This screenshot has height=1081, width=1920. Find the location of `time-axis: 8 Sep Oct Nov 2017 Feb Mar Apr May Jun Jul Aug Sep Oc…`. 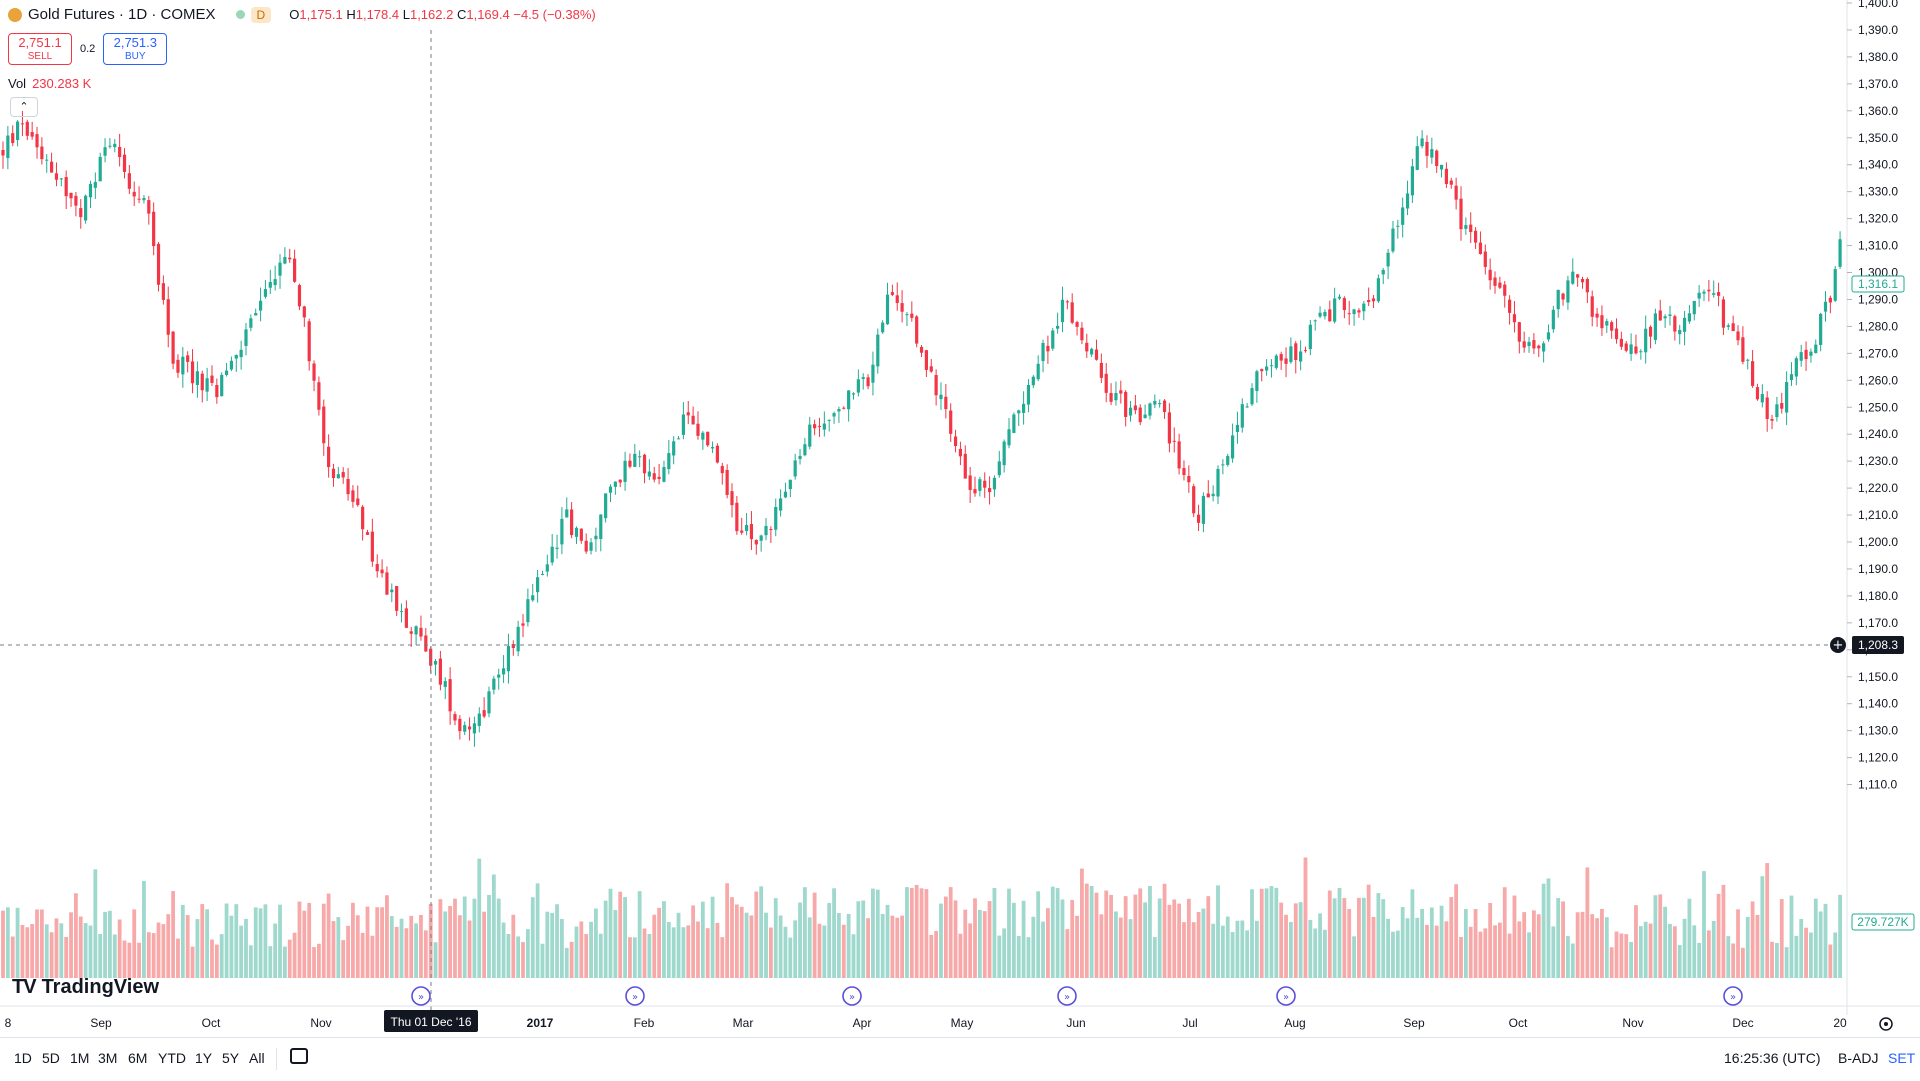

time-axis: 8 Sep Oct Nov 2017 Feb Mar Apr May Jun Jul Aug Sep Oc… is located at coordinates (926, 1023).